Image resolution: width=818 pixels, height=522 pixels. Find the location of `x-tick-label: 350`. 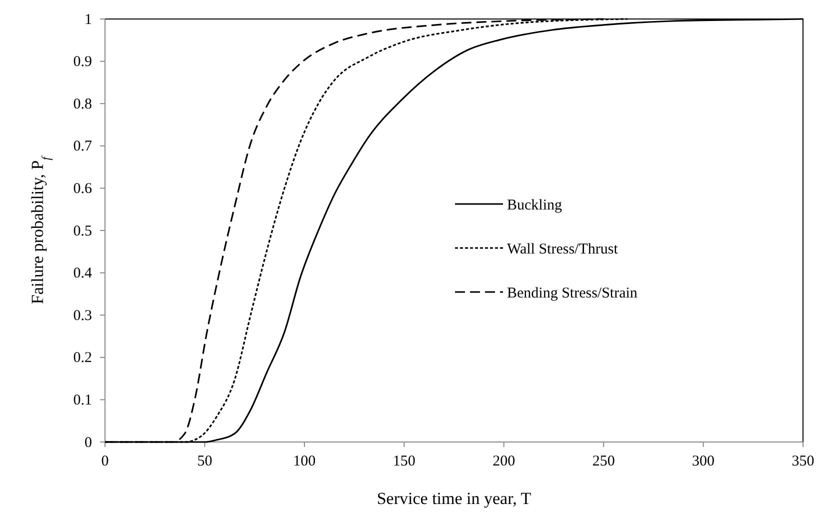

x-tick-label: 350 is located at coordinates (803, 462).